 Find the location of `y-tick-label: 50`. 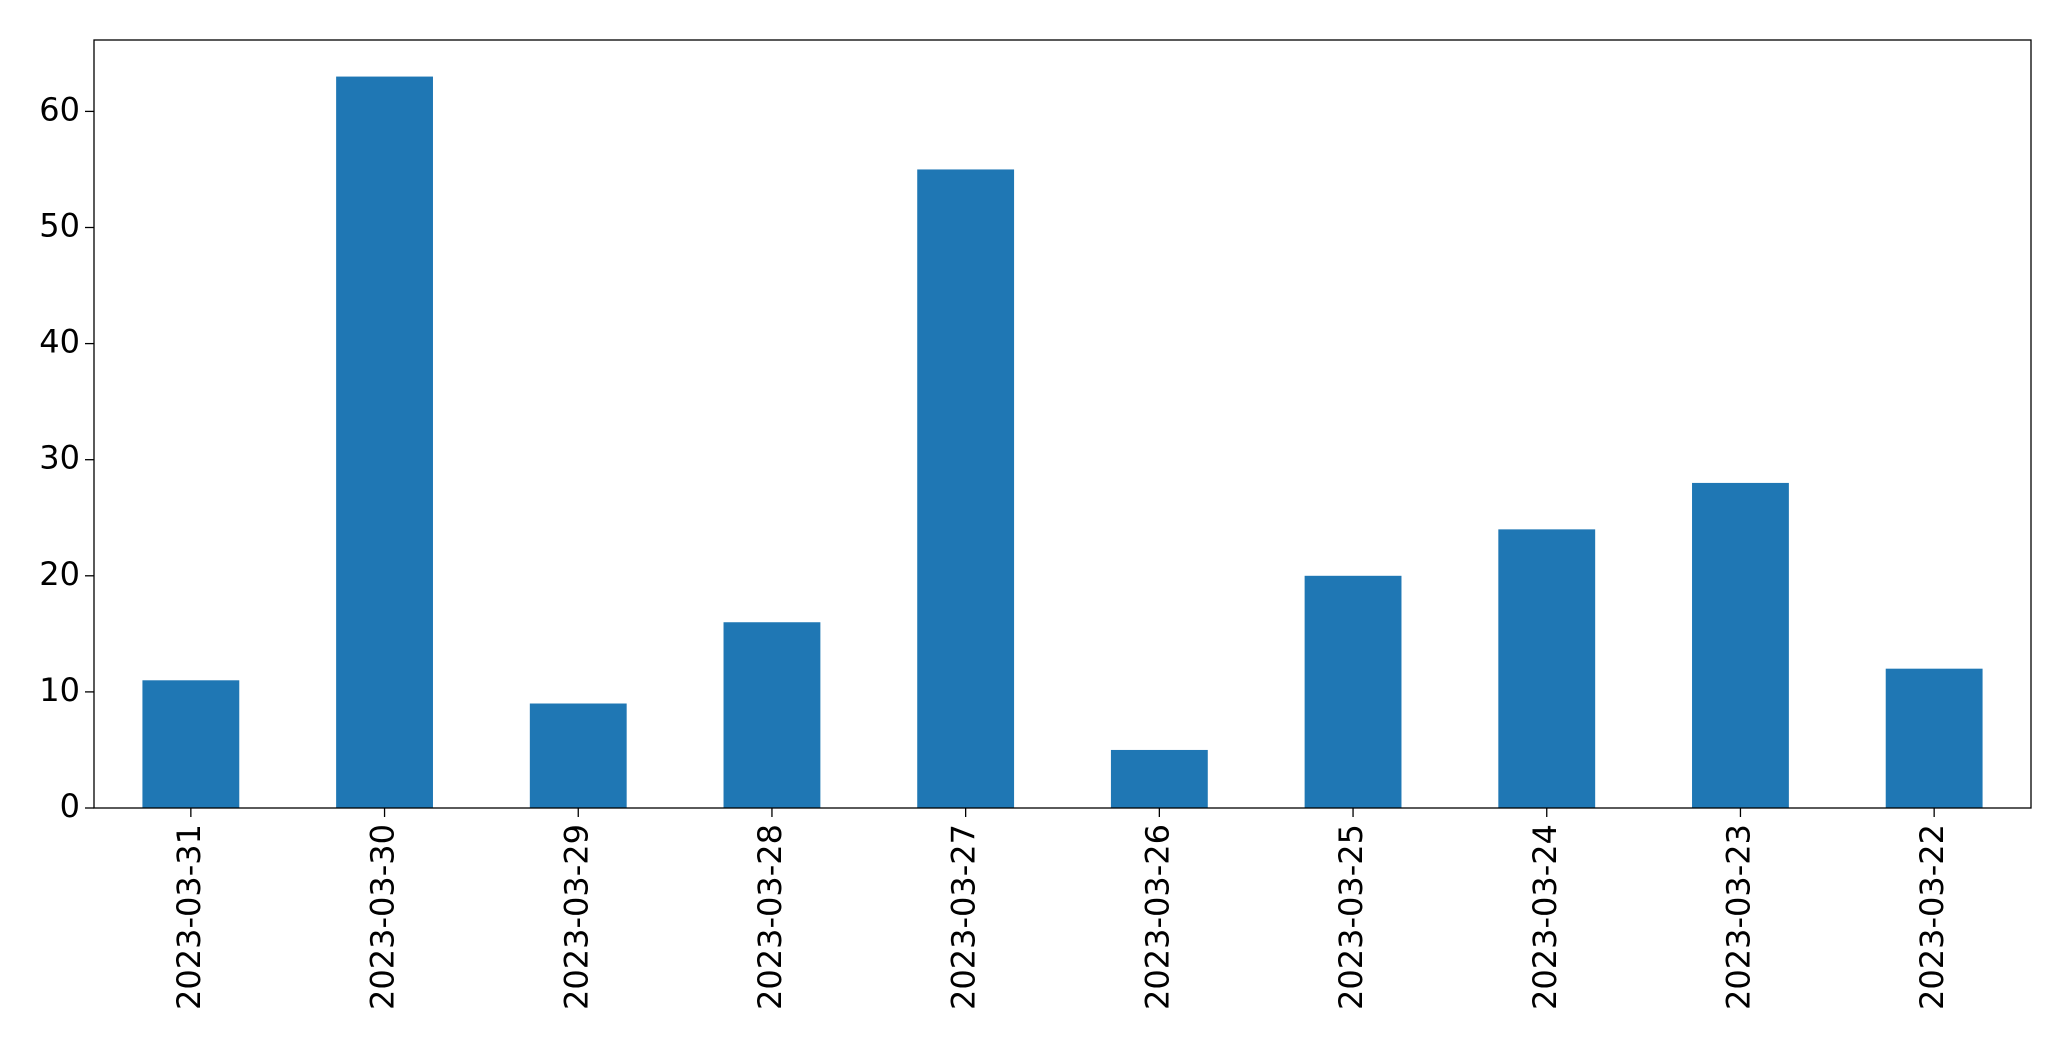

y-tick-label: 50 is located at coordinates (59, 226).